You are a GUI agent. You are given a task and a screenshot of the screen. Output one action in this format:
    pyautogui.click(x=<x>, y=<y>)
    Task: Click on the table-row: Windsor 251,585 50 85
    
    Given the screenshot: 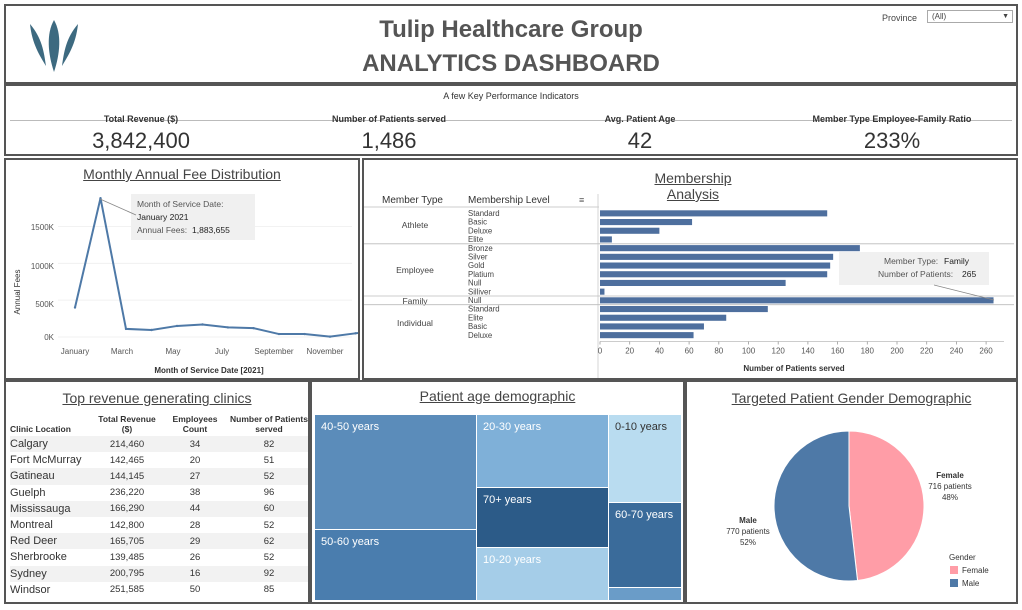 What is the action you would take?
    pyautogui.click(x=159, y=590)
    